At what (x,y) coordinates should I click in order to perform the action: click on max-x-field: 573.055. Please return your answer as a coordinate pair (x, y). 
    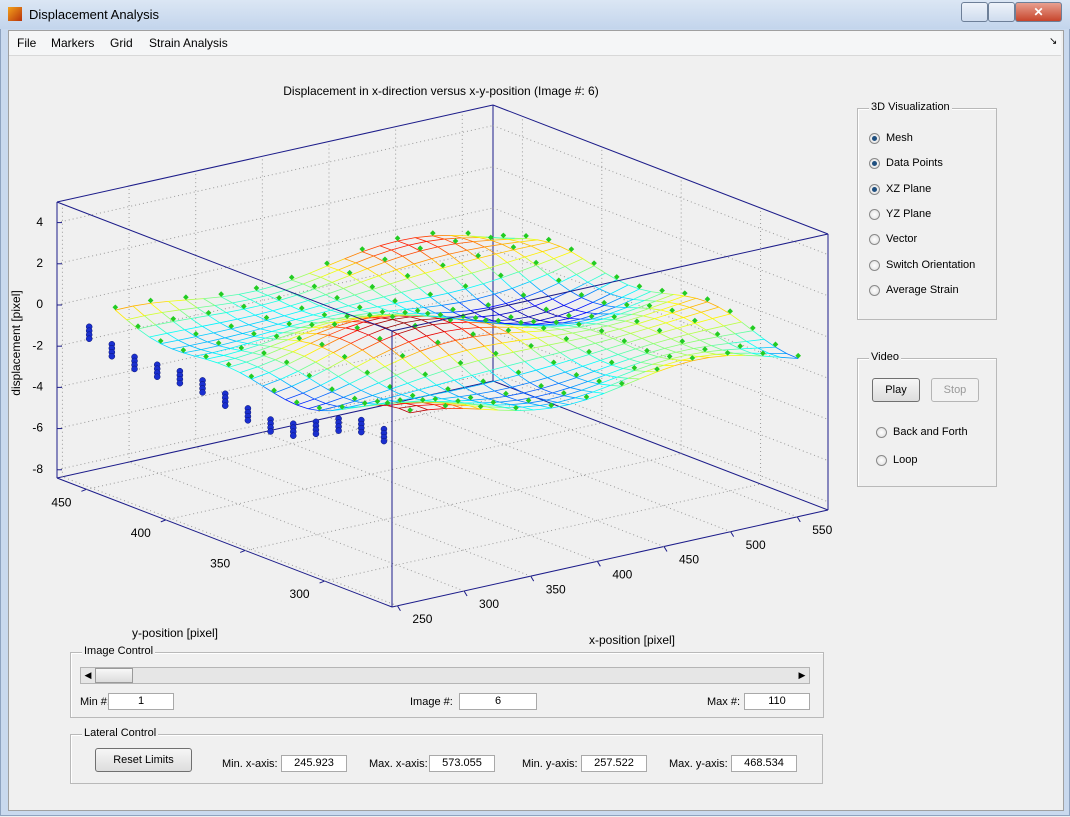
    Looking at the image, I should click on (462, 763).